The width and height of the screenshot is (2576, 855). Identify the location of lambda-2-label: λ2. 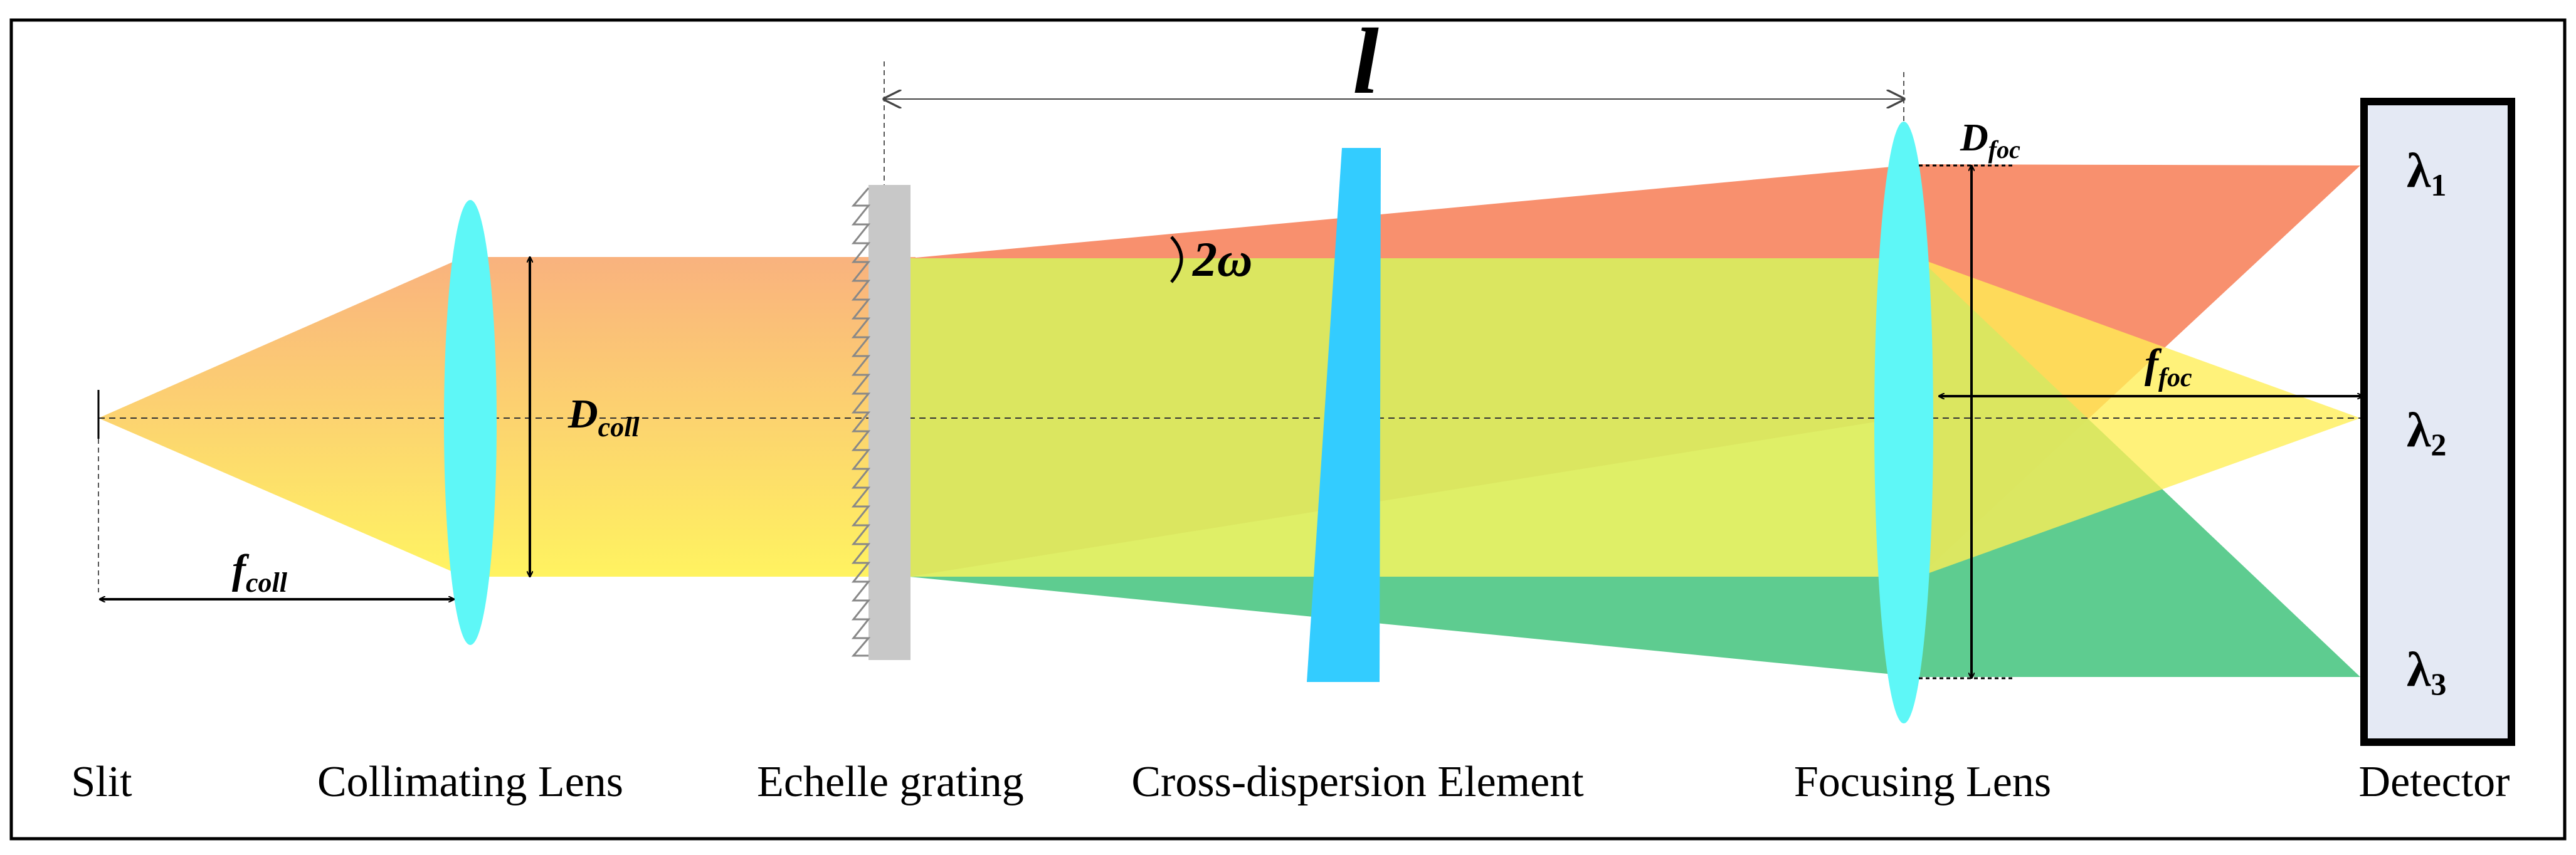
(2426, 432).